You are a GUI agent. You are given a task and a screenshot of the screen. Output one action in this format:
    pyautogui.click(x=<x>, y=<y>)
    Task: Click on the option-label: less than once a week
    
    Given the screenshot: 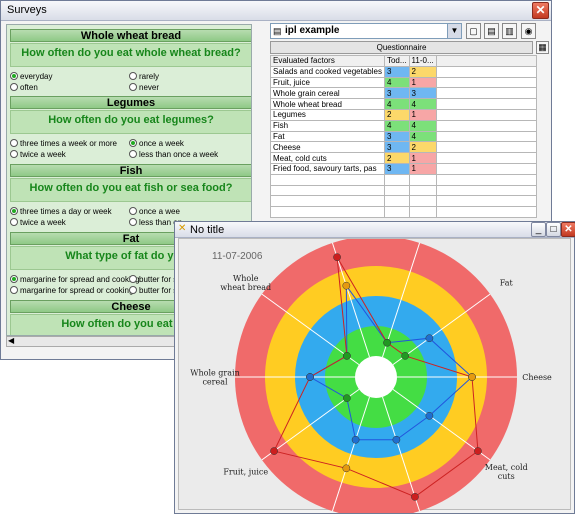 What is the action you would take?
    pyautogui.click(x=179, y=154)
    